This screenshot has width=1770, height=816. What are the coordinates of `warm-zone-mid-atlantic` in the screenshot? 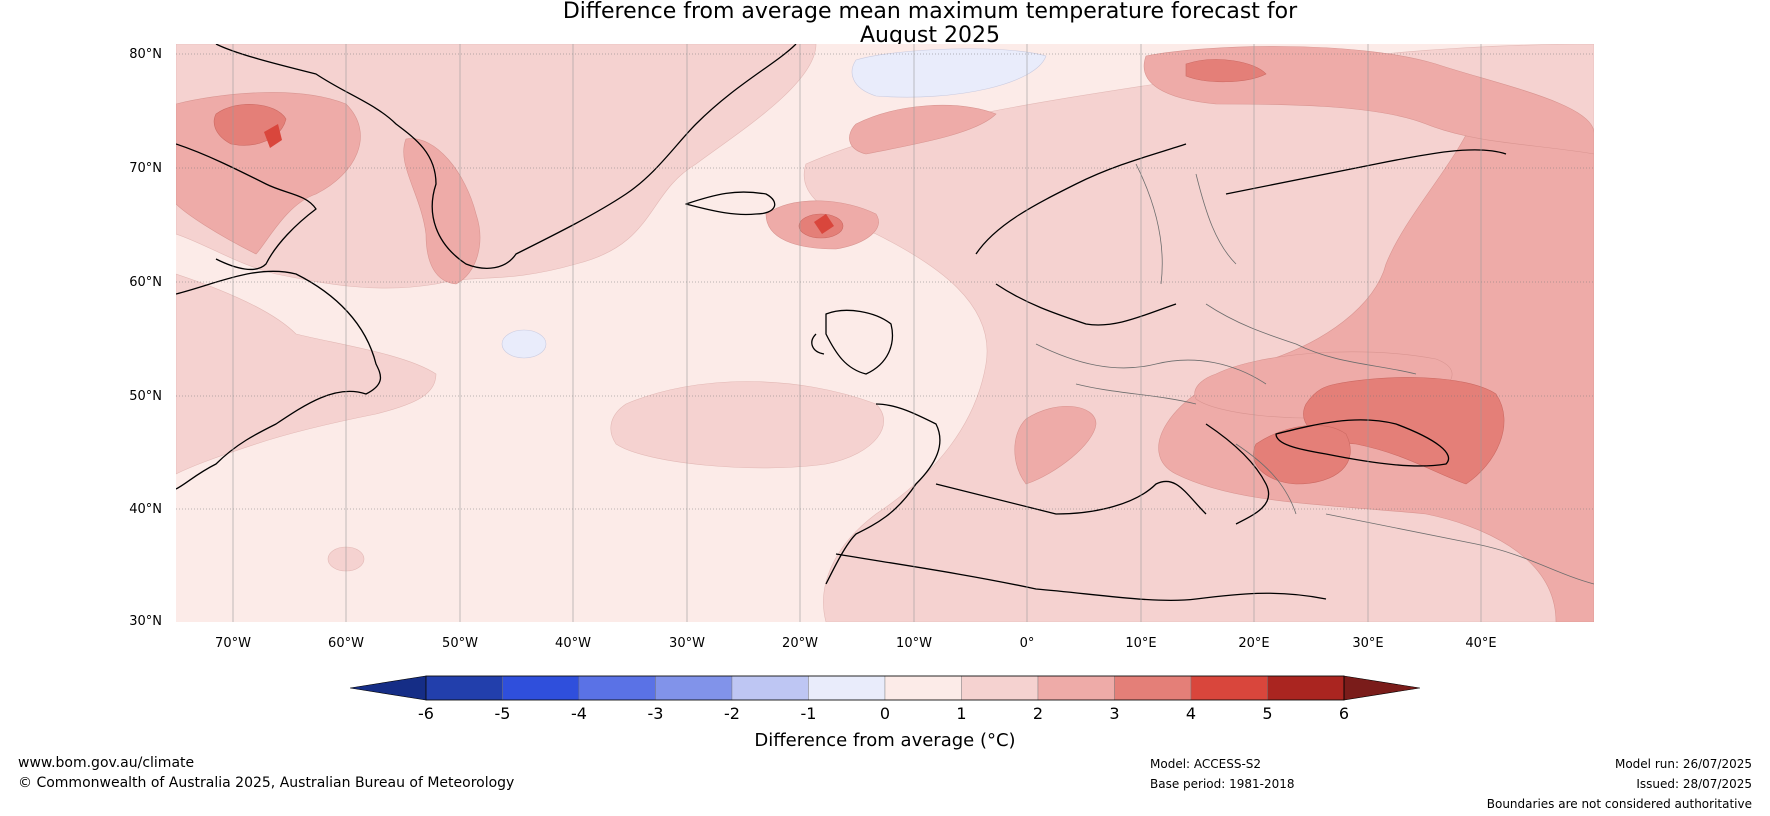 It's located at (747, 425).